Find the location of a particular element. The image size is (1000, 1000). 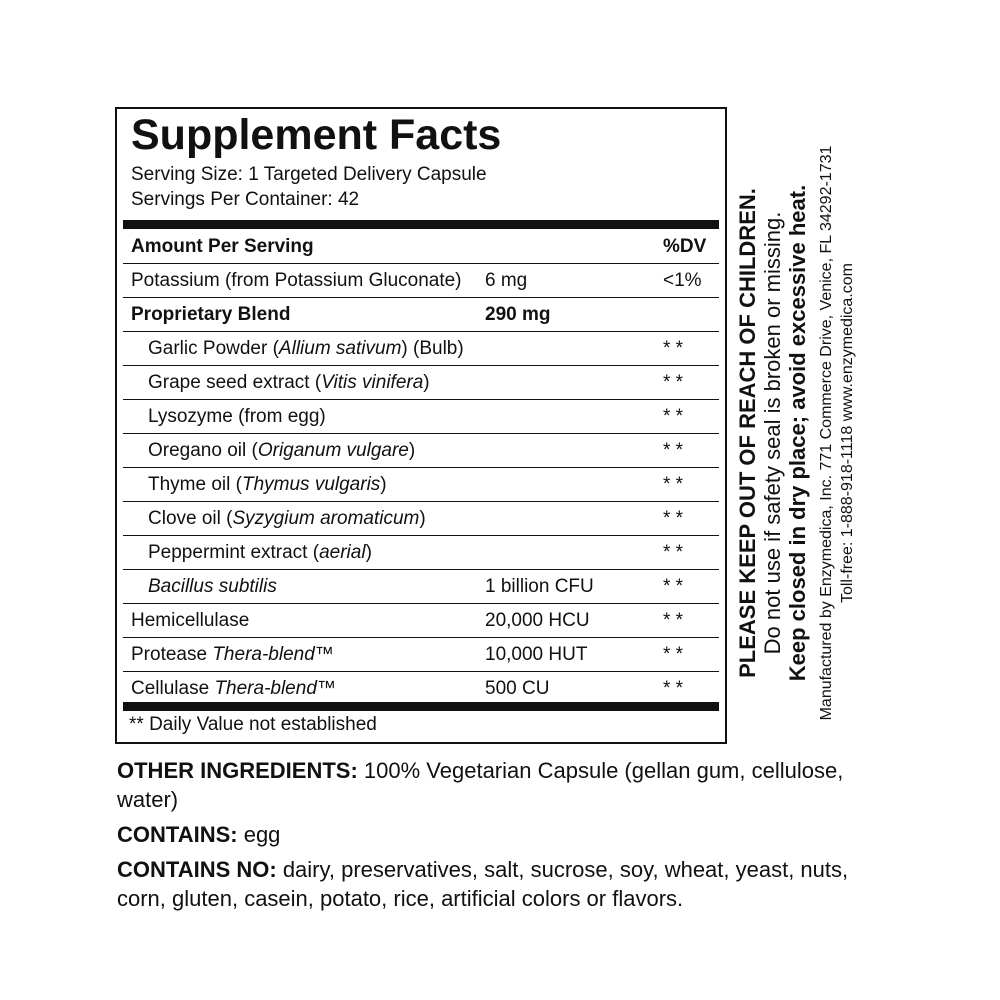

table-row: Garlic Powder (Allium sativum) (Bulb) * * is located at coordinates (421, 348).